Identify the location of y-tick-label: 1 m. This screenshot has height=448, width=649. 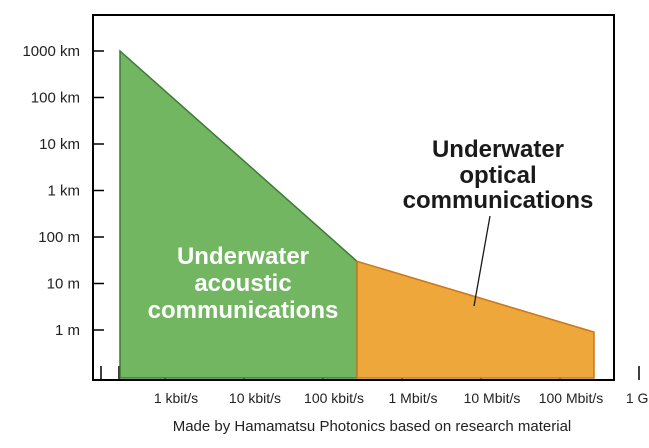
(67, 330).